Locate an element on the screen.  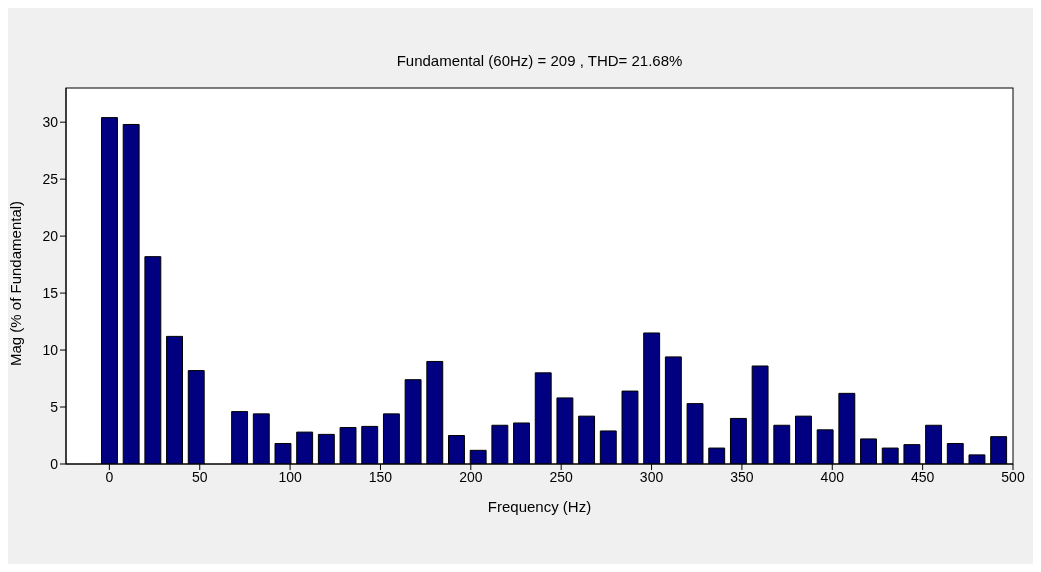
x-tick-label: 100 is located at coordinates (290, 476).